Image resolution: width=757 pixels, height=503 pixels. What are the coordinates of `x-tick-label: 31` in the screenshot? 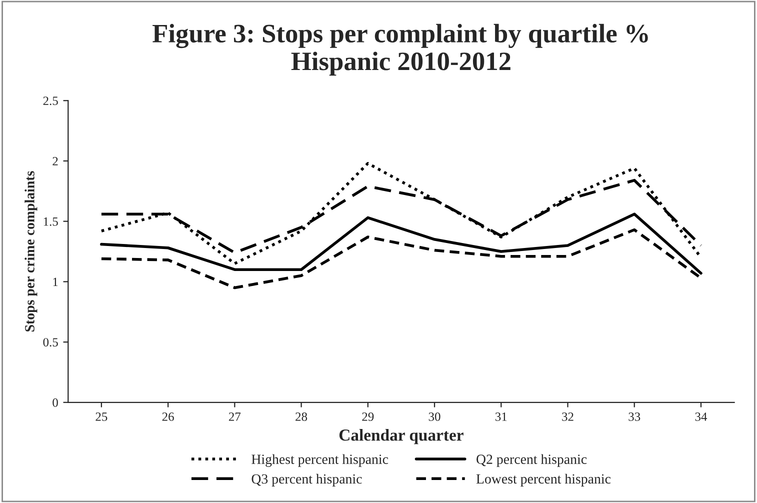 It's located at (501, 416).